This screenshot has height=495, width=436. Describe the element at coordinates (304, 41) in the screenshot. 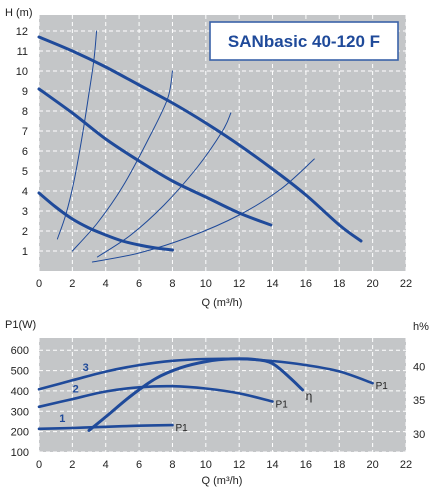

I see `chart-title: SANbasic 40-120 F` at that location.